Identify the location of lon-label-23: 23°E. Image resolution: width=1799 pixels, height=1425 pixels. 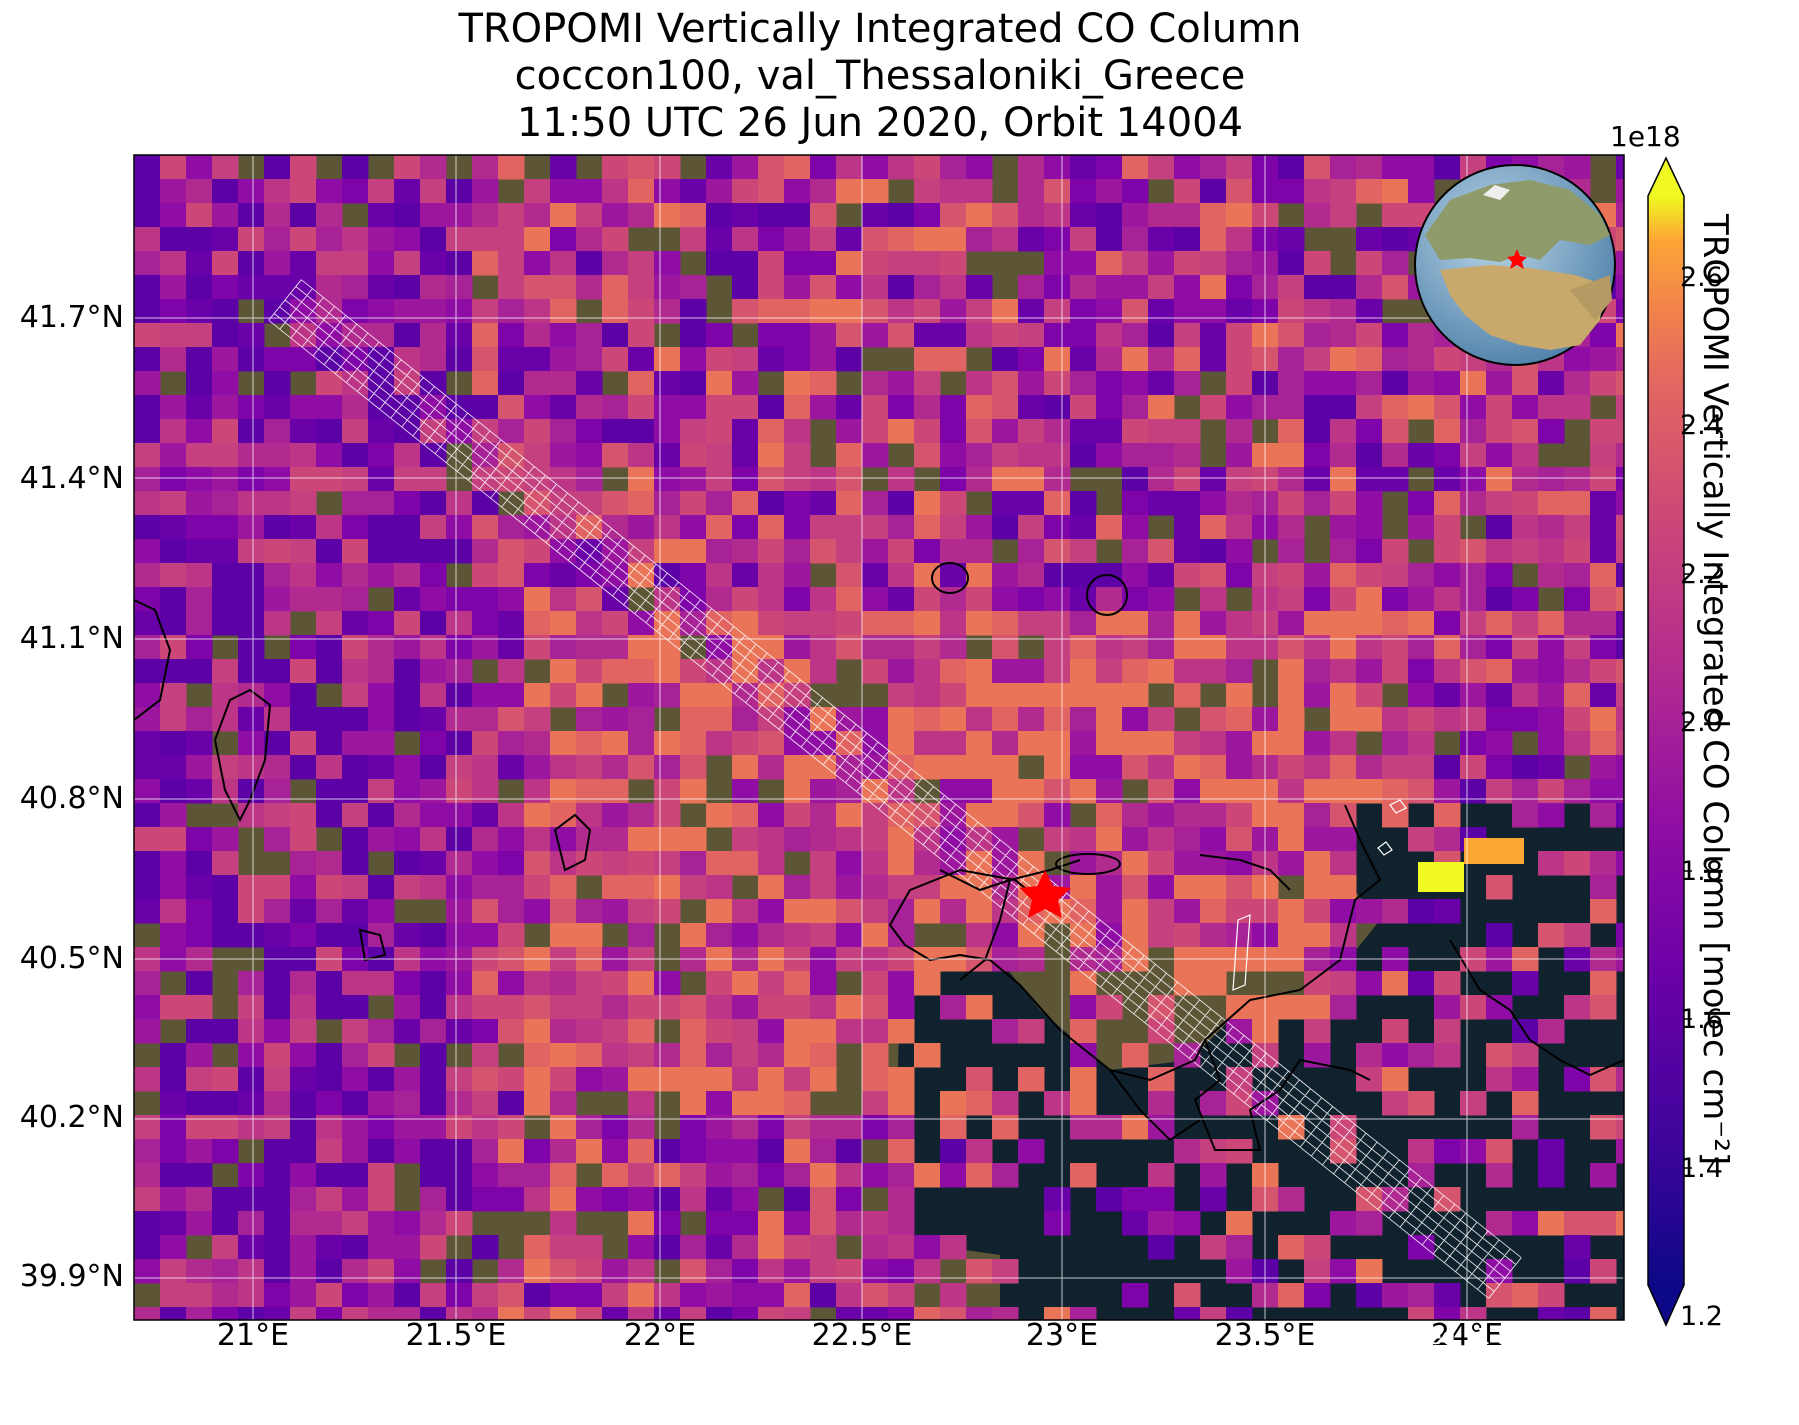
(1062, 1335).